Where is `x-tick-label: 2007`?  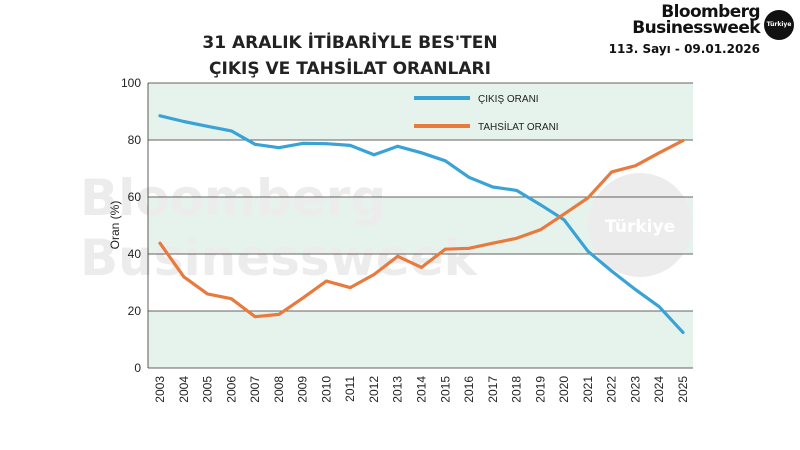
x-tick-label: 2007 is located at coordinates (255, 389).